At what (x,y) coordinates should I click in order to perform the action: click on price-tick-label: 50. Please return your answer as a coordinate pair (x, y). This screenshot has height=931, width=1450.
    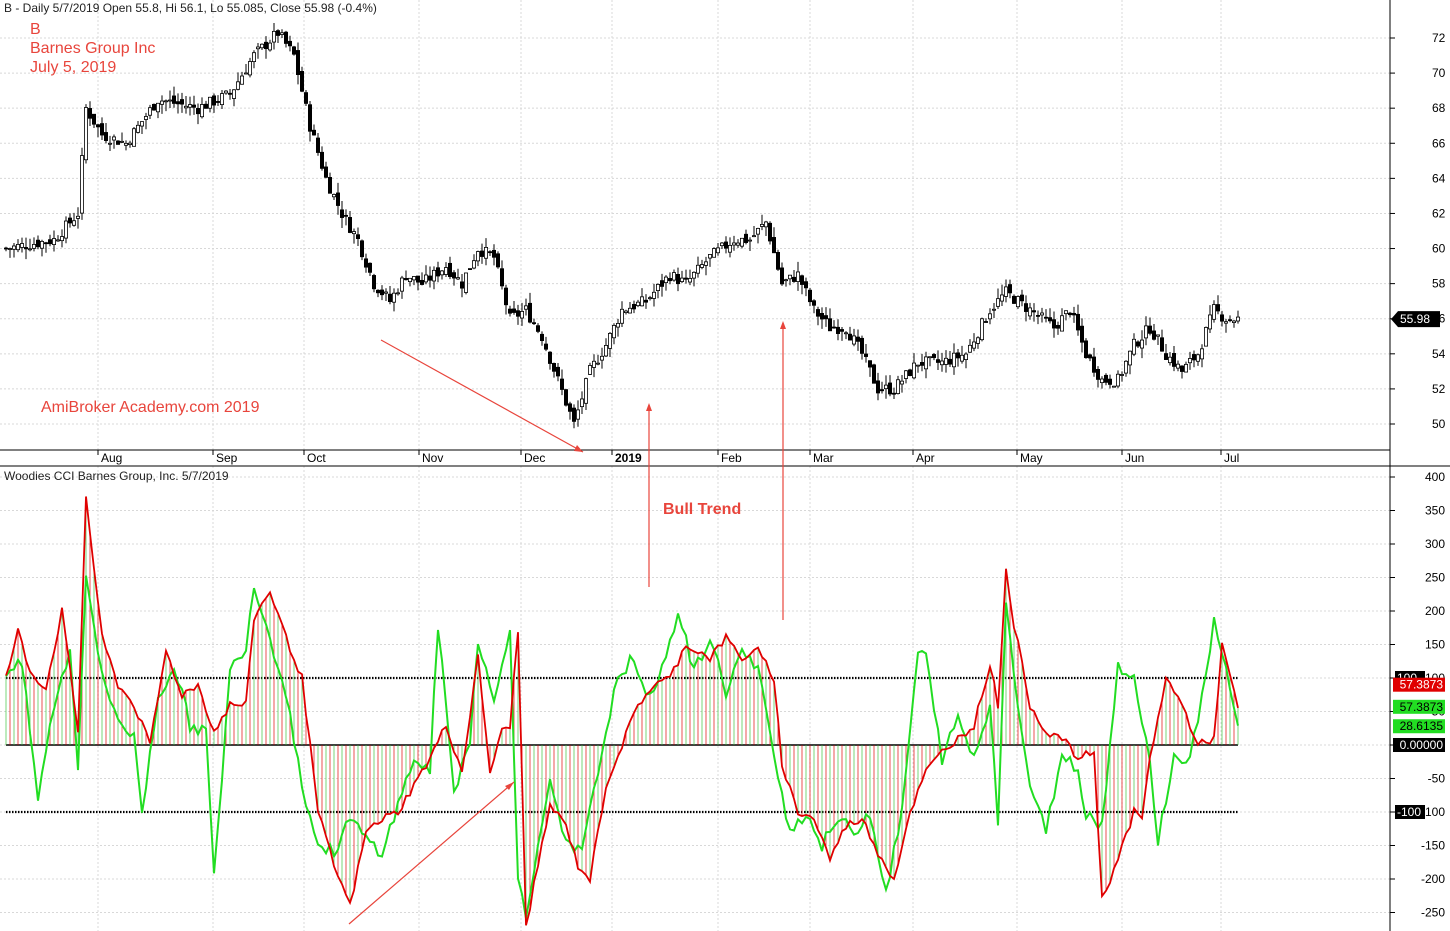
    Looking at the image, I should click on (1439, 424).